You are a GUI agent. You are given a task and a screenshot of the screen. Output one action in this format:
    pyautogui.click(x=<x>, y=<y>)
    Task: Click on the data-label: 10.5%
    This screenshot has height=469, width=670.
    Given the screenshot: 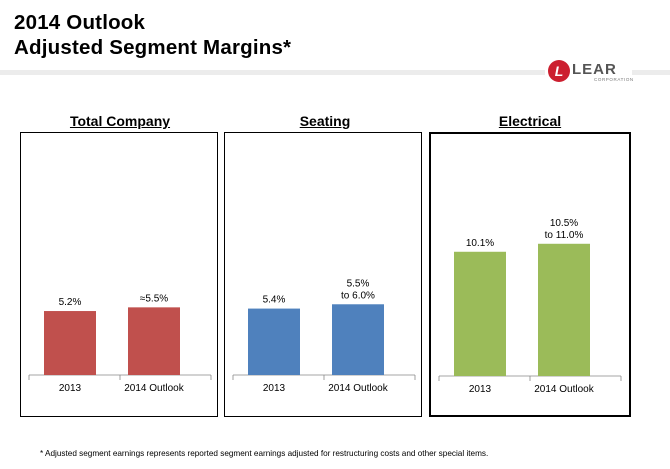 What is the action you would take?
    pyautogui.click(x=564, y=223)
    